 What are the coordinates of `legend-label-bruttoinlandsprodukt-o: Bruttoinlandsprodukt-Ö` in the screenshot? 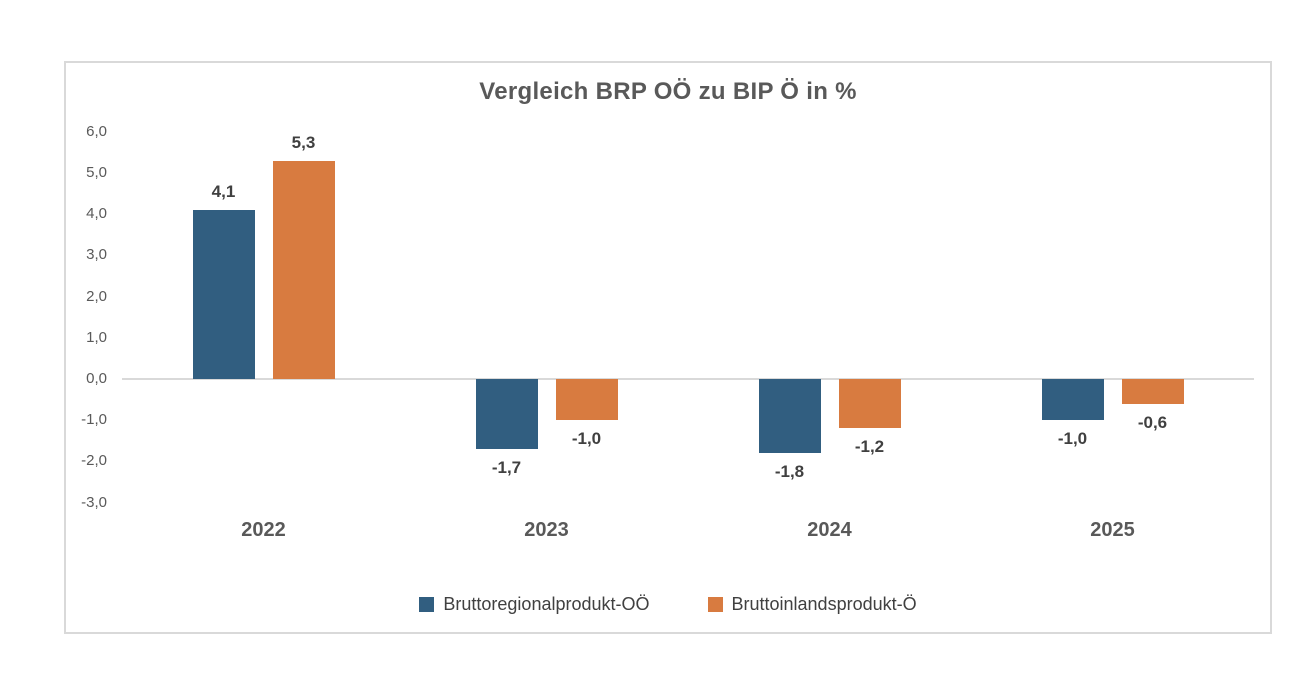 It's located at (824, 604).